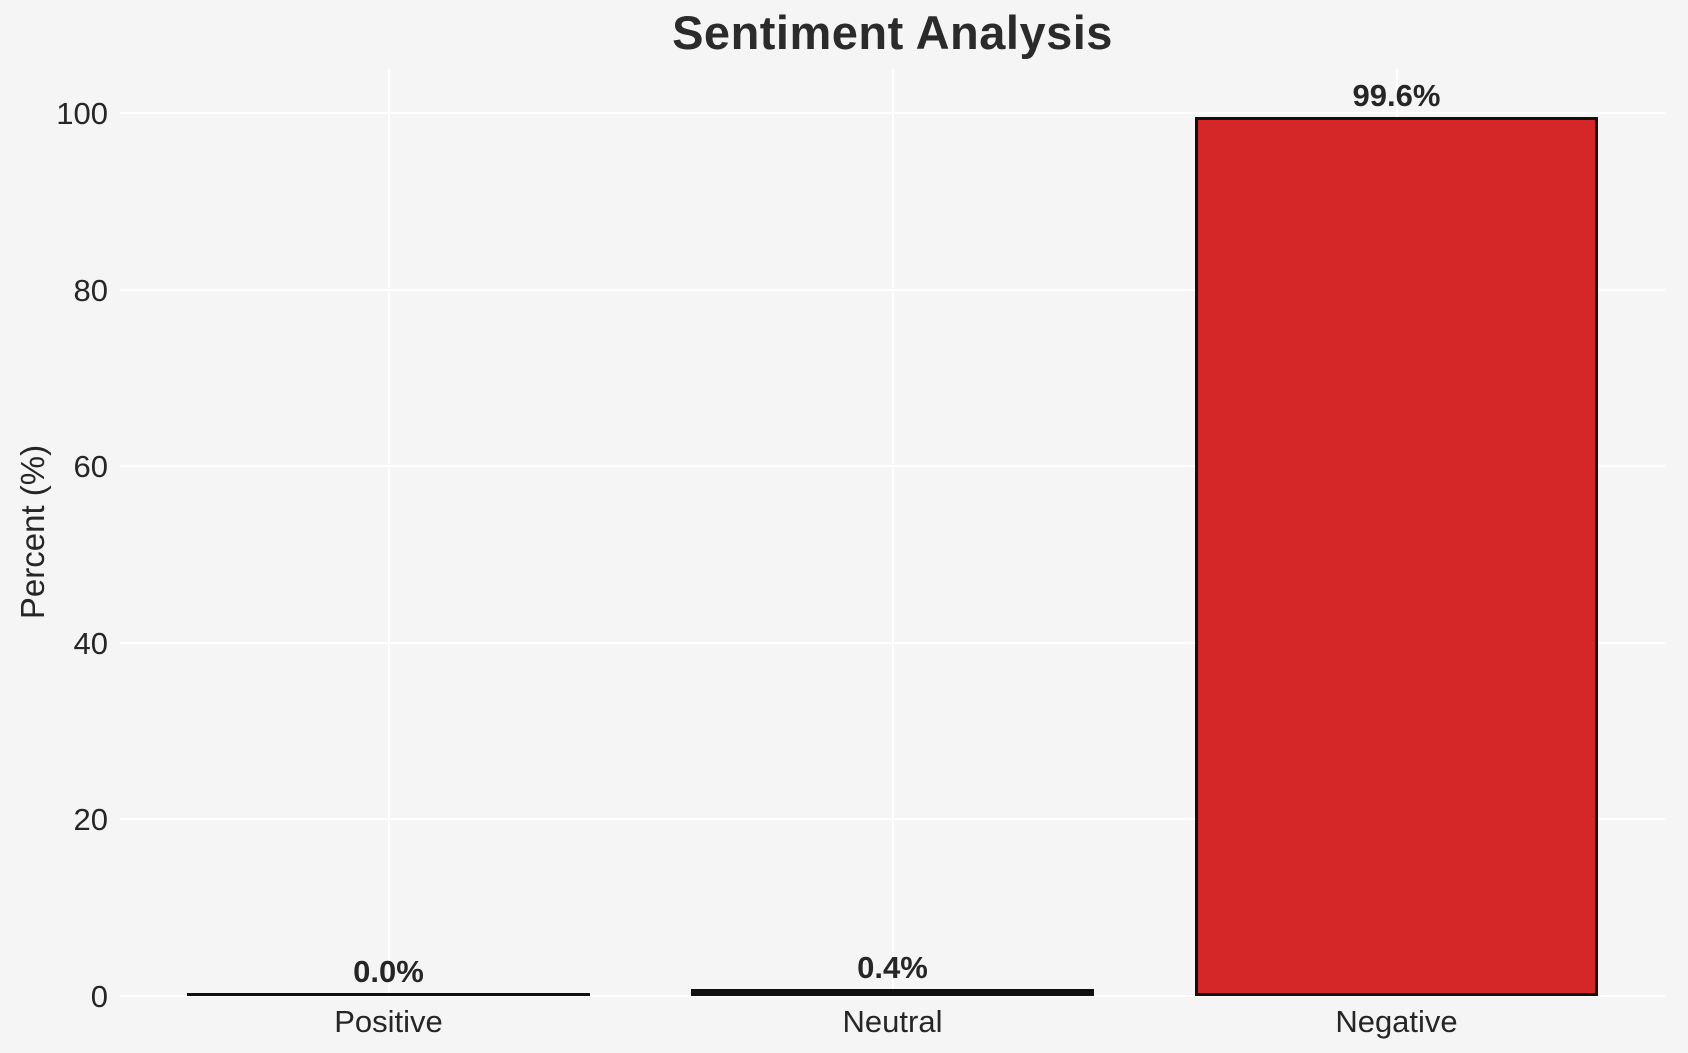 Image resolution: width=1688 pixels, height=1053 pixels. I want to click on y-tick-label: 20, so click(90, 820).